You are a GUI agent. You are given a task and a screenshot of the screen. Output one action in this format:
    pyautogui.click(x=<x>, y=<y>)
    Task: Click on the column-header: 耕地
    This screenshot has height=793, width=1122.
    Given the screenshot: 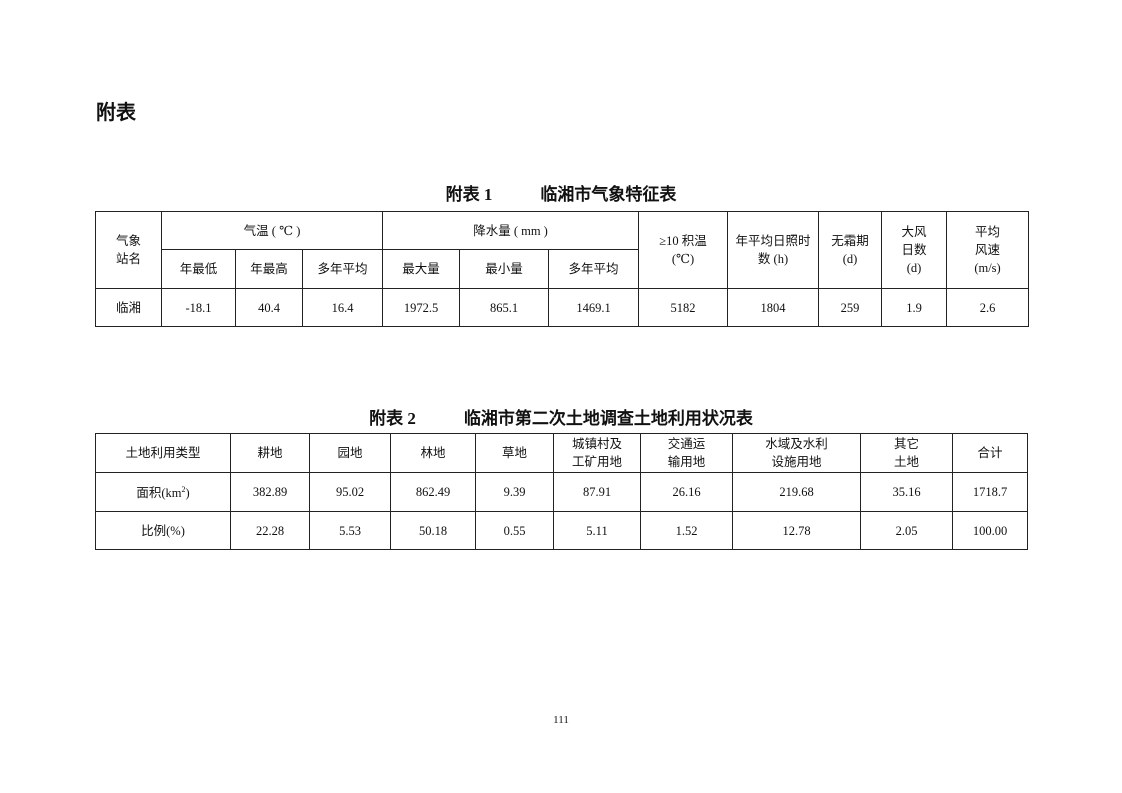 What is the action you would take?
    pyautogui.click(x=270, y=453)
    